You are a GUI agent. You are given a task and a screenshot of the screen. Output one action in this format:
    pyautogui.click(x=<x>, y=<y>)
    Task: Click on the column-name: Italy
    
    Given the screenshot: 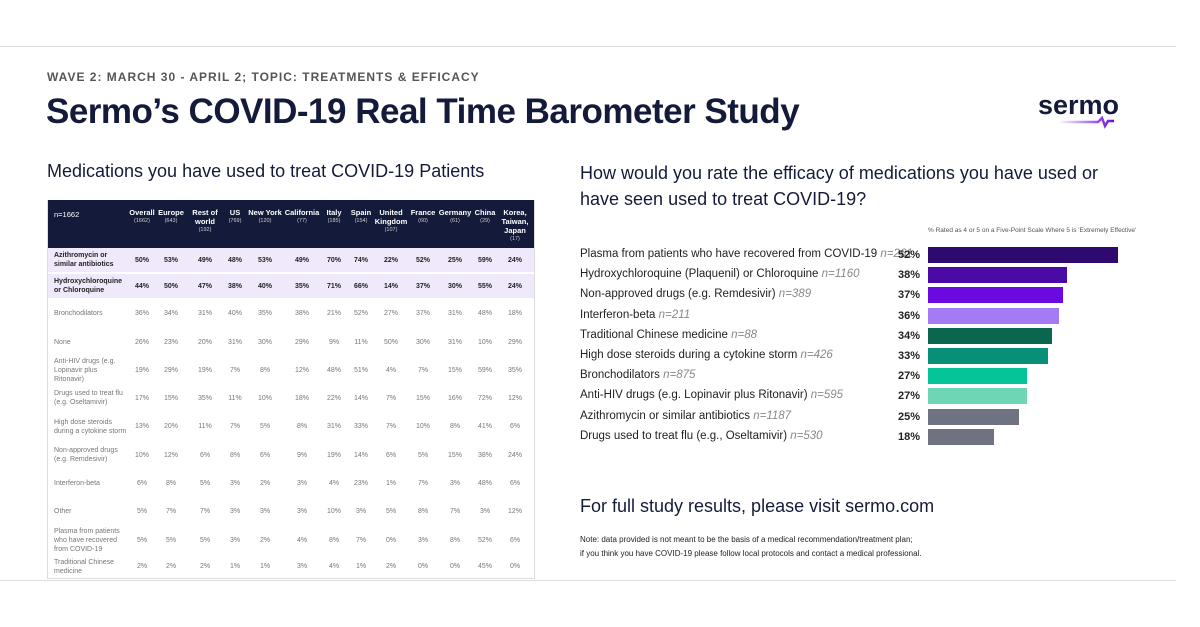 What is the action you would take?
    pyautogui.click(x=334, y=212)
    